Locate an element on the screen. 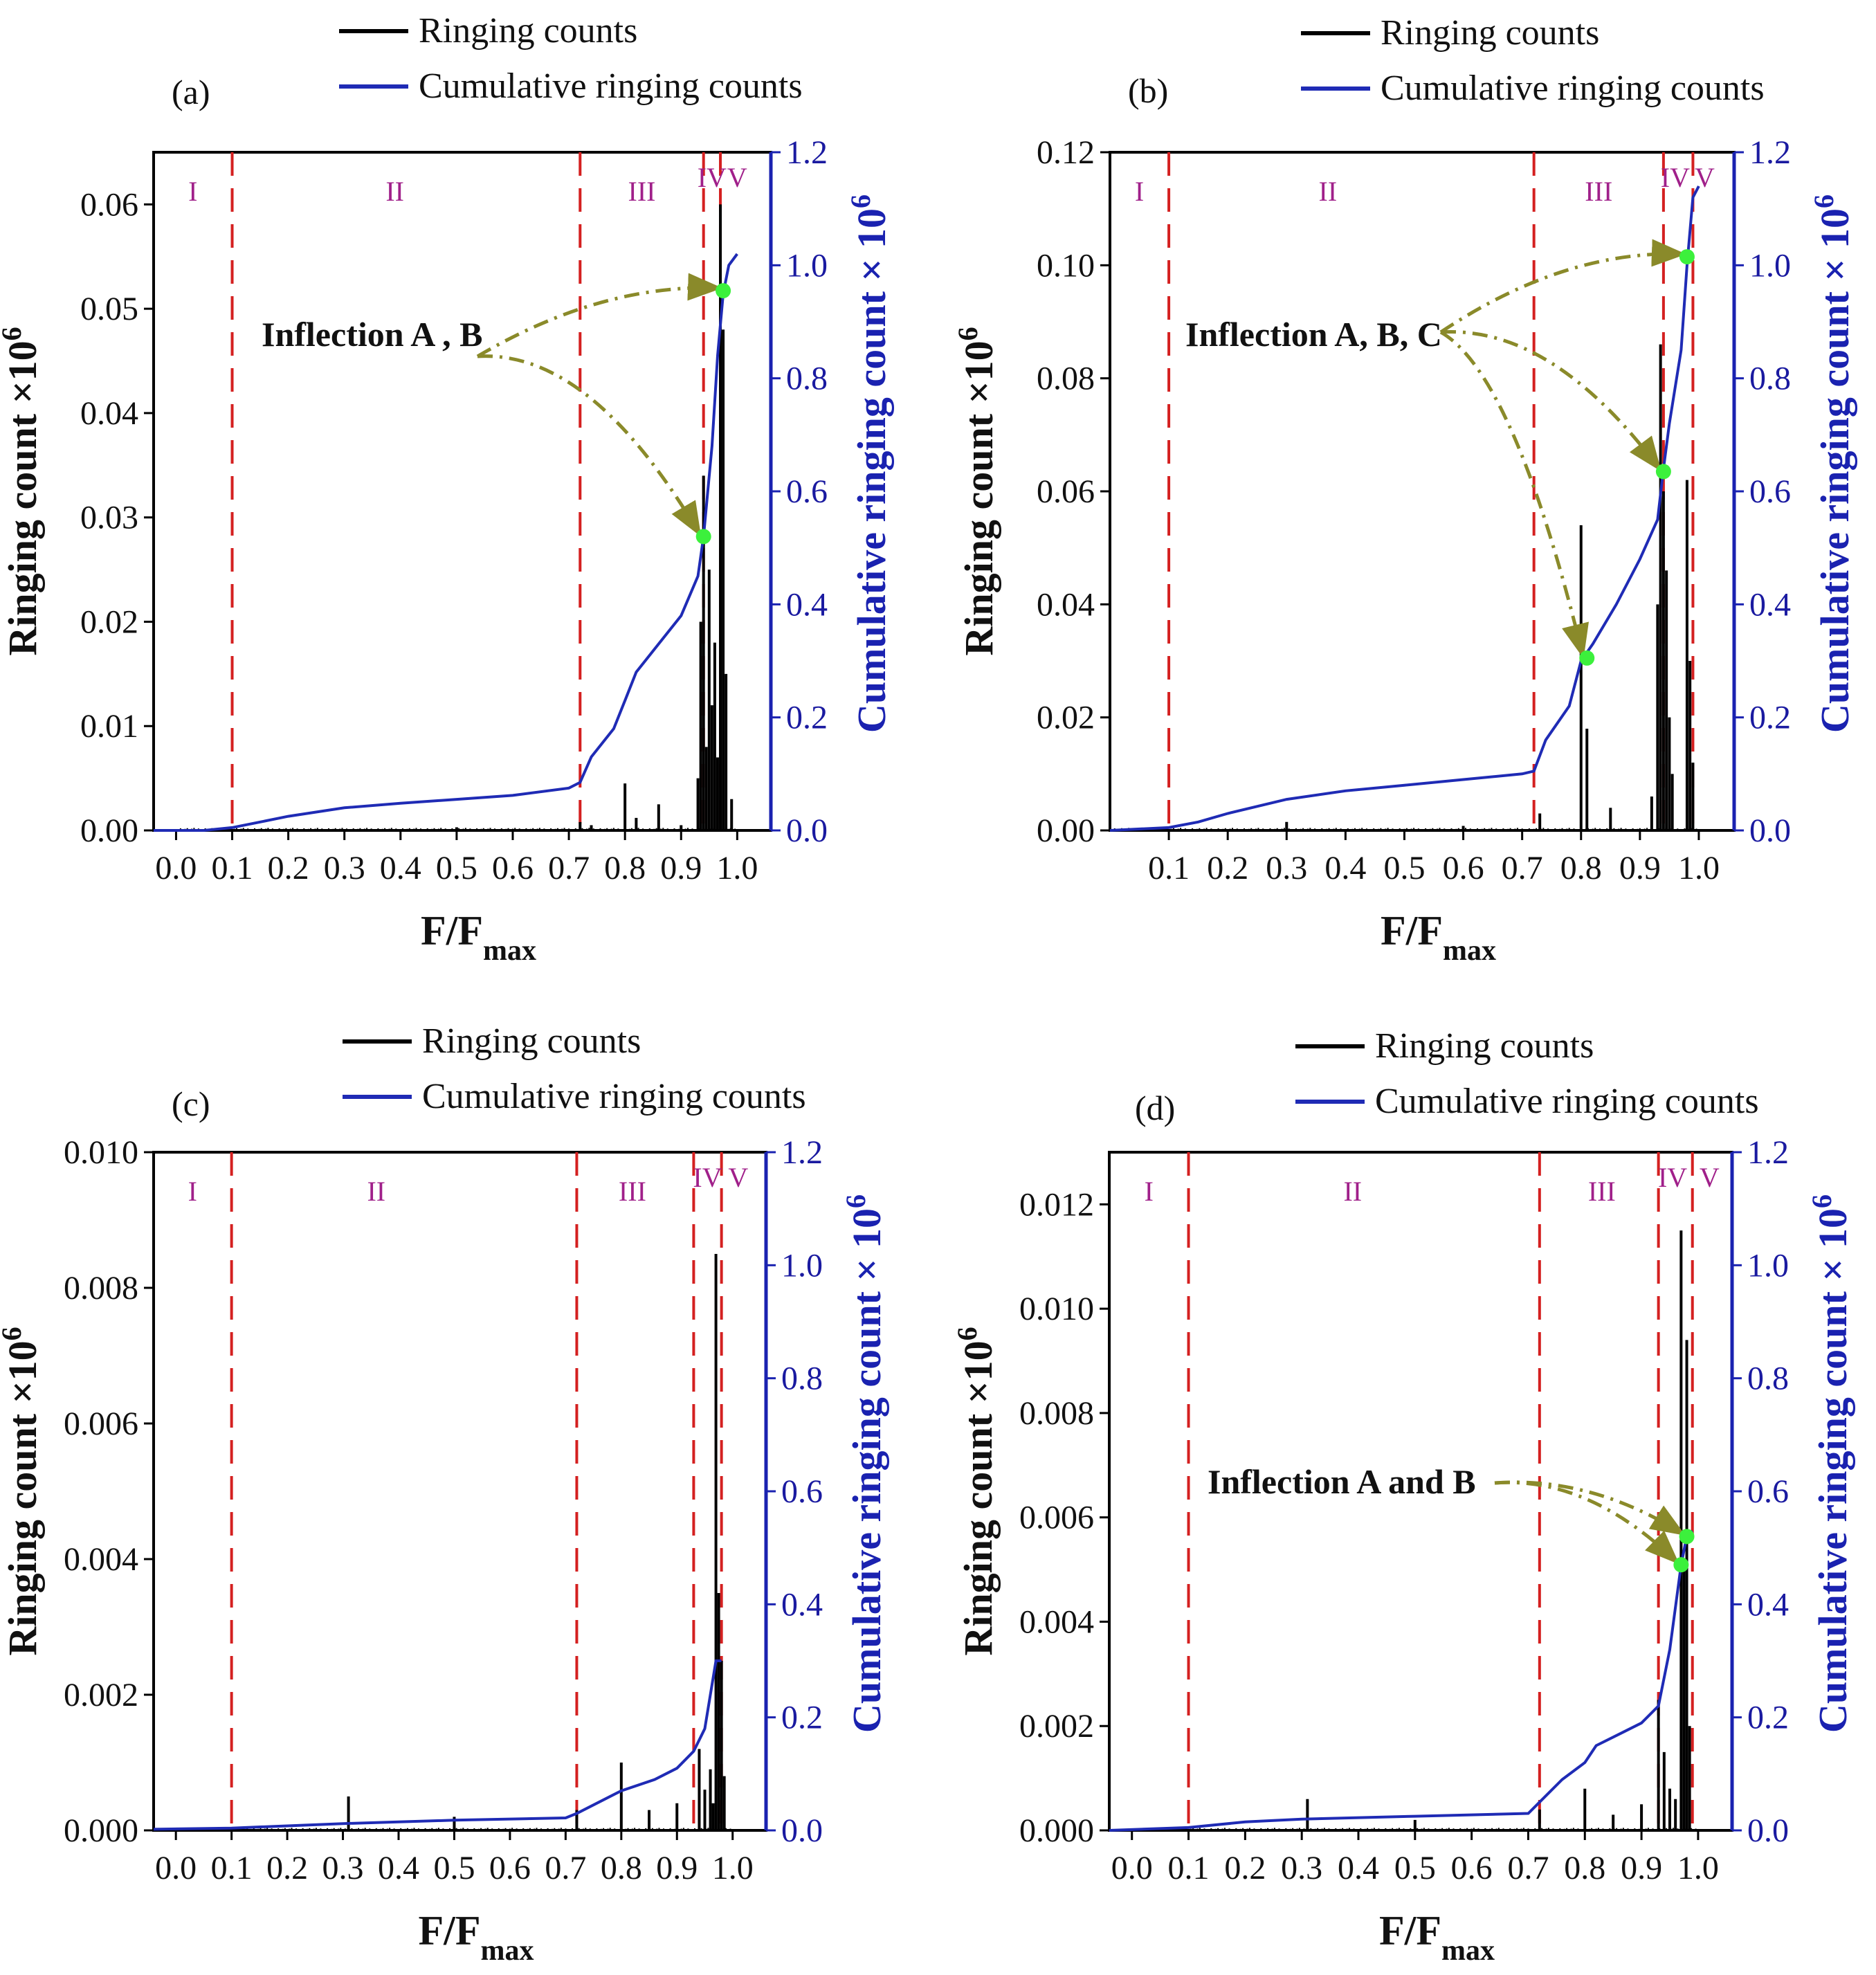  y-left-tick-label: 0.010 is located at coordinates (1056, 1309).